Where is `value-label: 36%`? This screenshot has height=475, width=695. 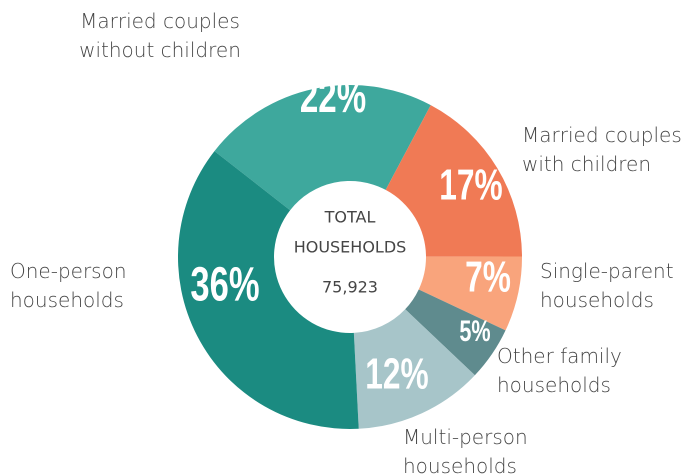 value-label: 36% is located at coordinates (224, 284).